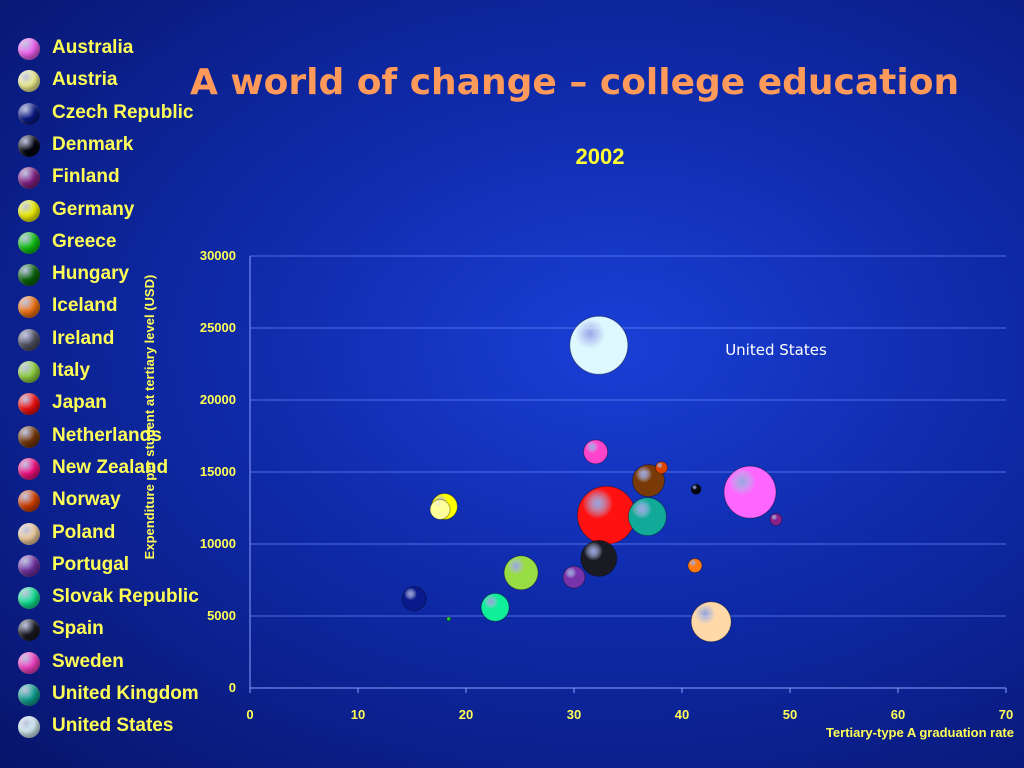 The height and width of the screenshot is (768, 1024). I want to click on x-tick-label: 0, so click(249, 714).